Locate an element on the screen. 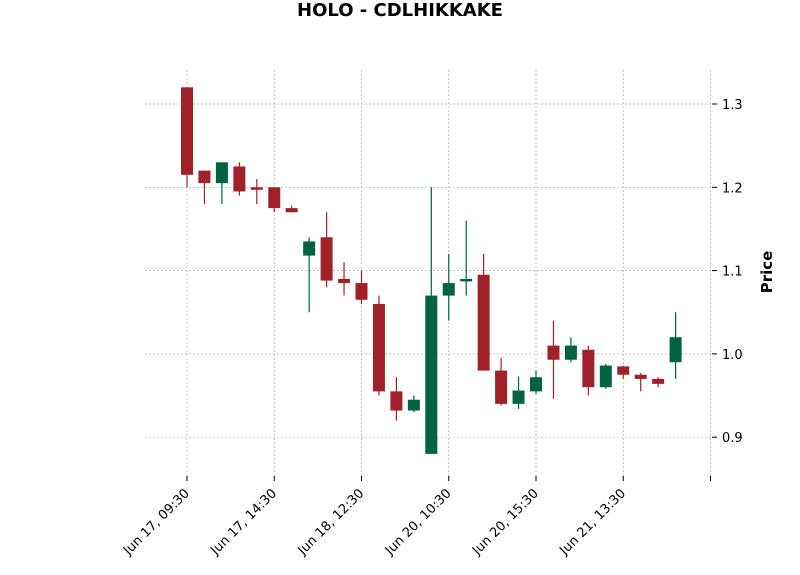  y-axis-title: Price is located at coordinates (767, 272).